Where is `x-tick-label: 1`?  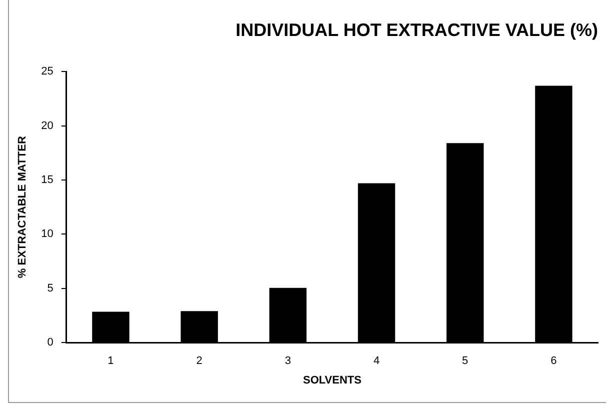 x-tick-label: 1 is located at coordinates (111, 361).